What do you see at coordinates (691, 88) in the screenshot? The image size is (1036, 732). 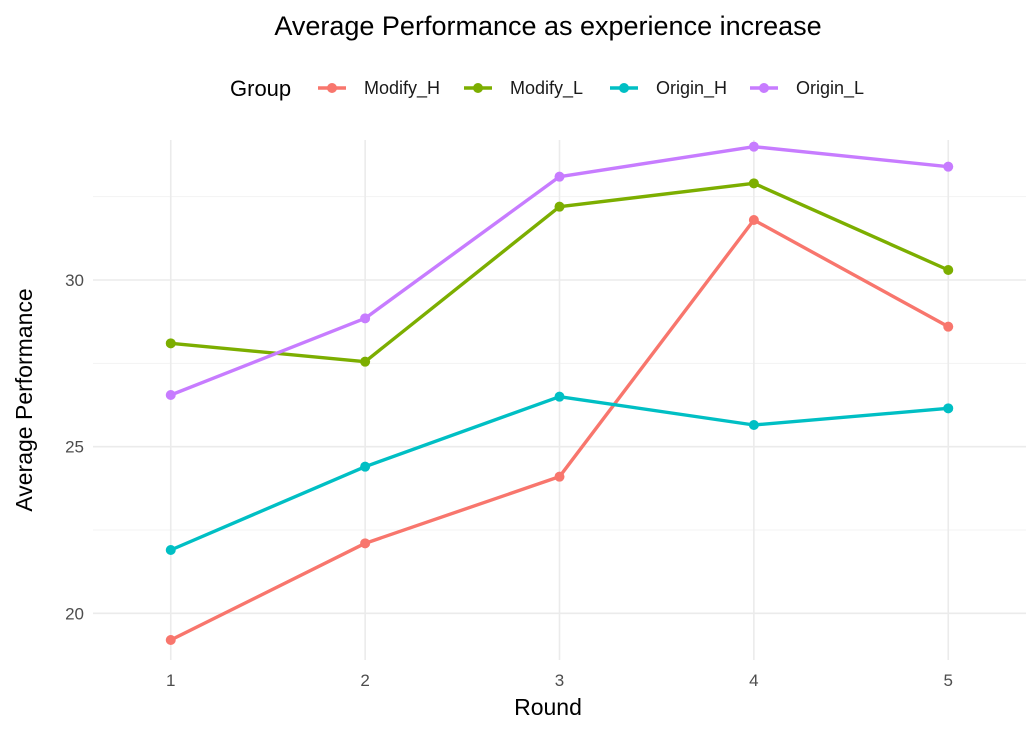 I see `legend-label: Origin_H` at bounding box center [691, 88].